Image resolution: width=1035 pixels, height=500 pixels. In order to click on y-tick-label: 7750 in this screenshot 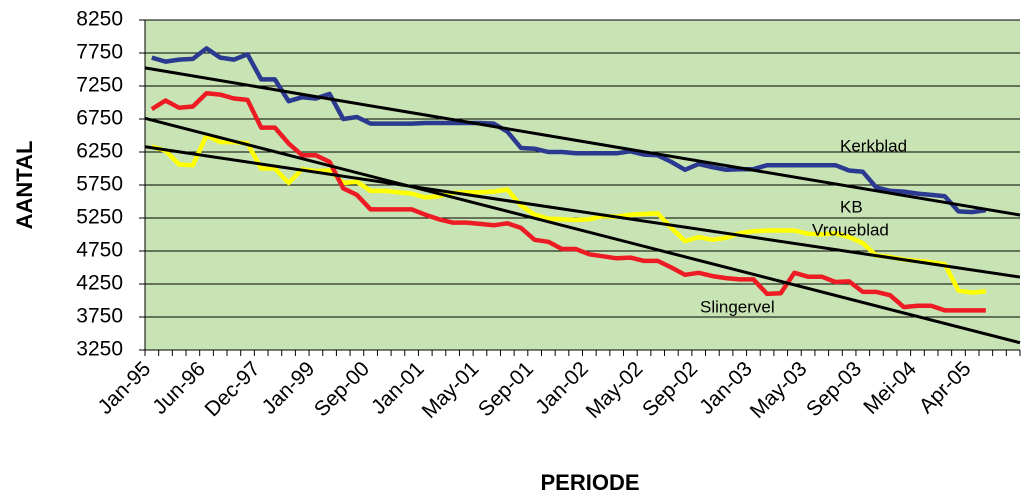, I will do `click(99, 52)`.